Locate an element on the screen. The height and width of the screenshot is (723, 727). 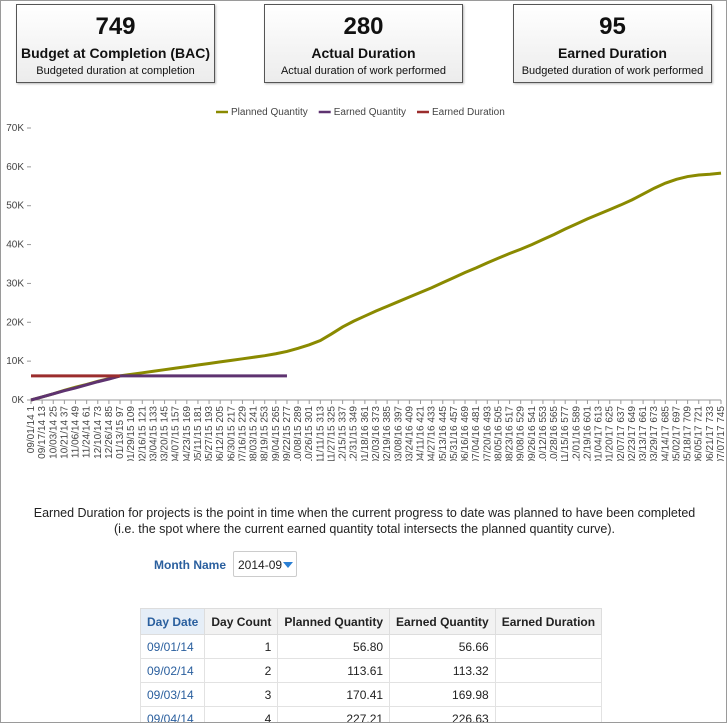
table-cell: 4 is located at coordinates (241, 714).